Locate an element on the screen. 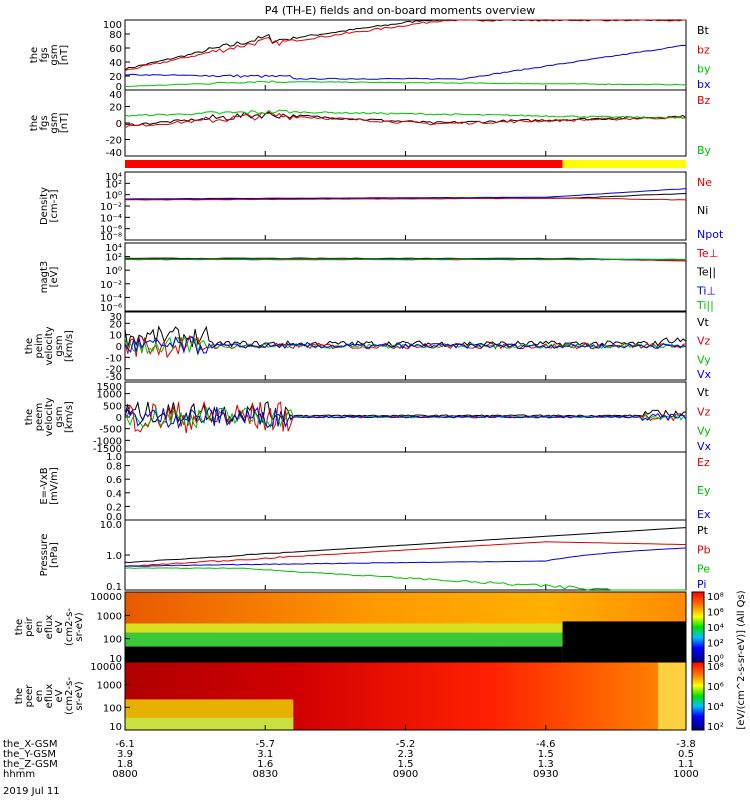 The image size is (750, 800). colorbar-tick: 10⁰ is located at coordinates (715, 659).